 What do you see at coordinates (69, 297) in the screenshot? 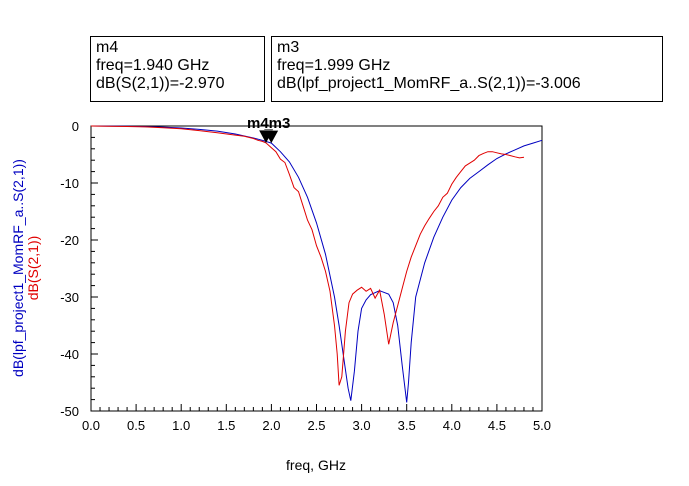
I see `y-tick-label: -30` at bounding box center [69, 297].